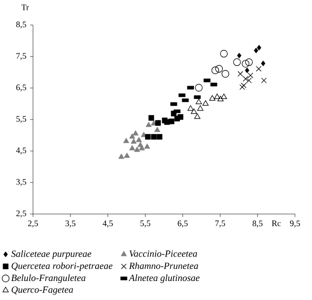 The height and width of the screenshot is (300, 312). Describe the element at coordinates (145, 224) in the screenshot. I see `x-tick-label: 5,5` at that location.